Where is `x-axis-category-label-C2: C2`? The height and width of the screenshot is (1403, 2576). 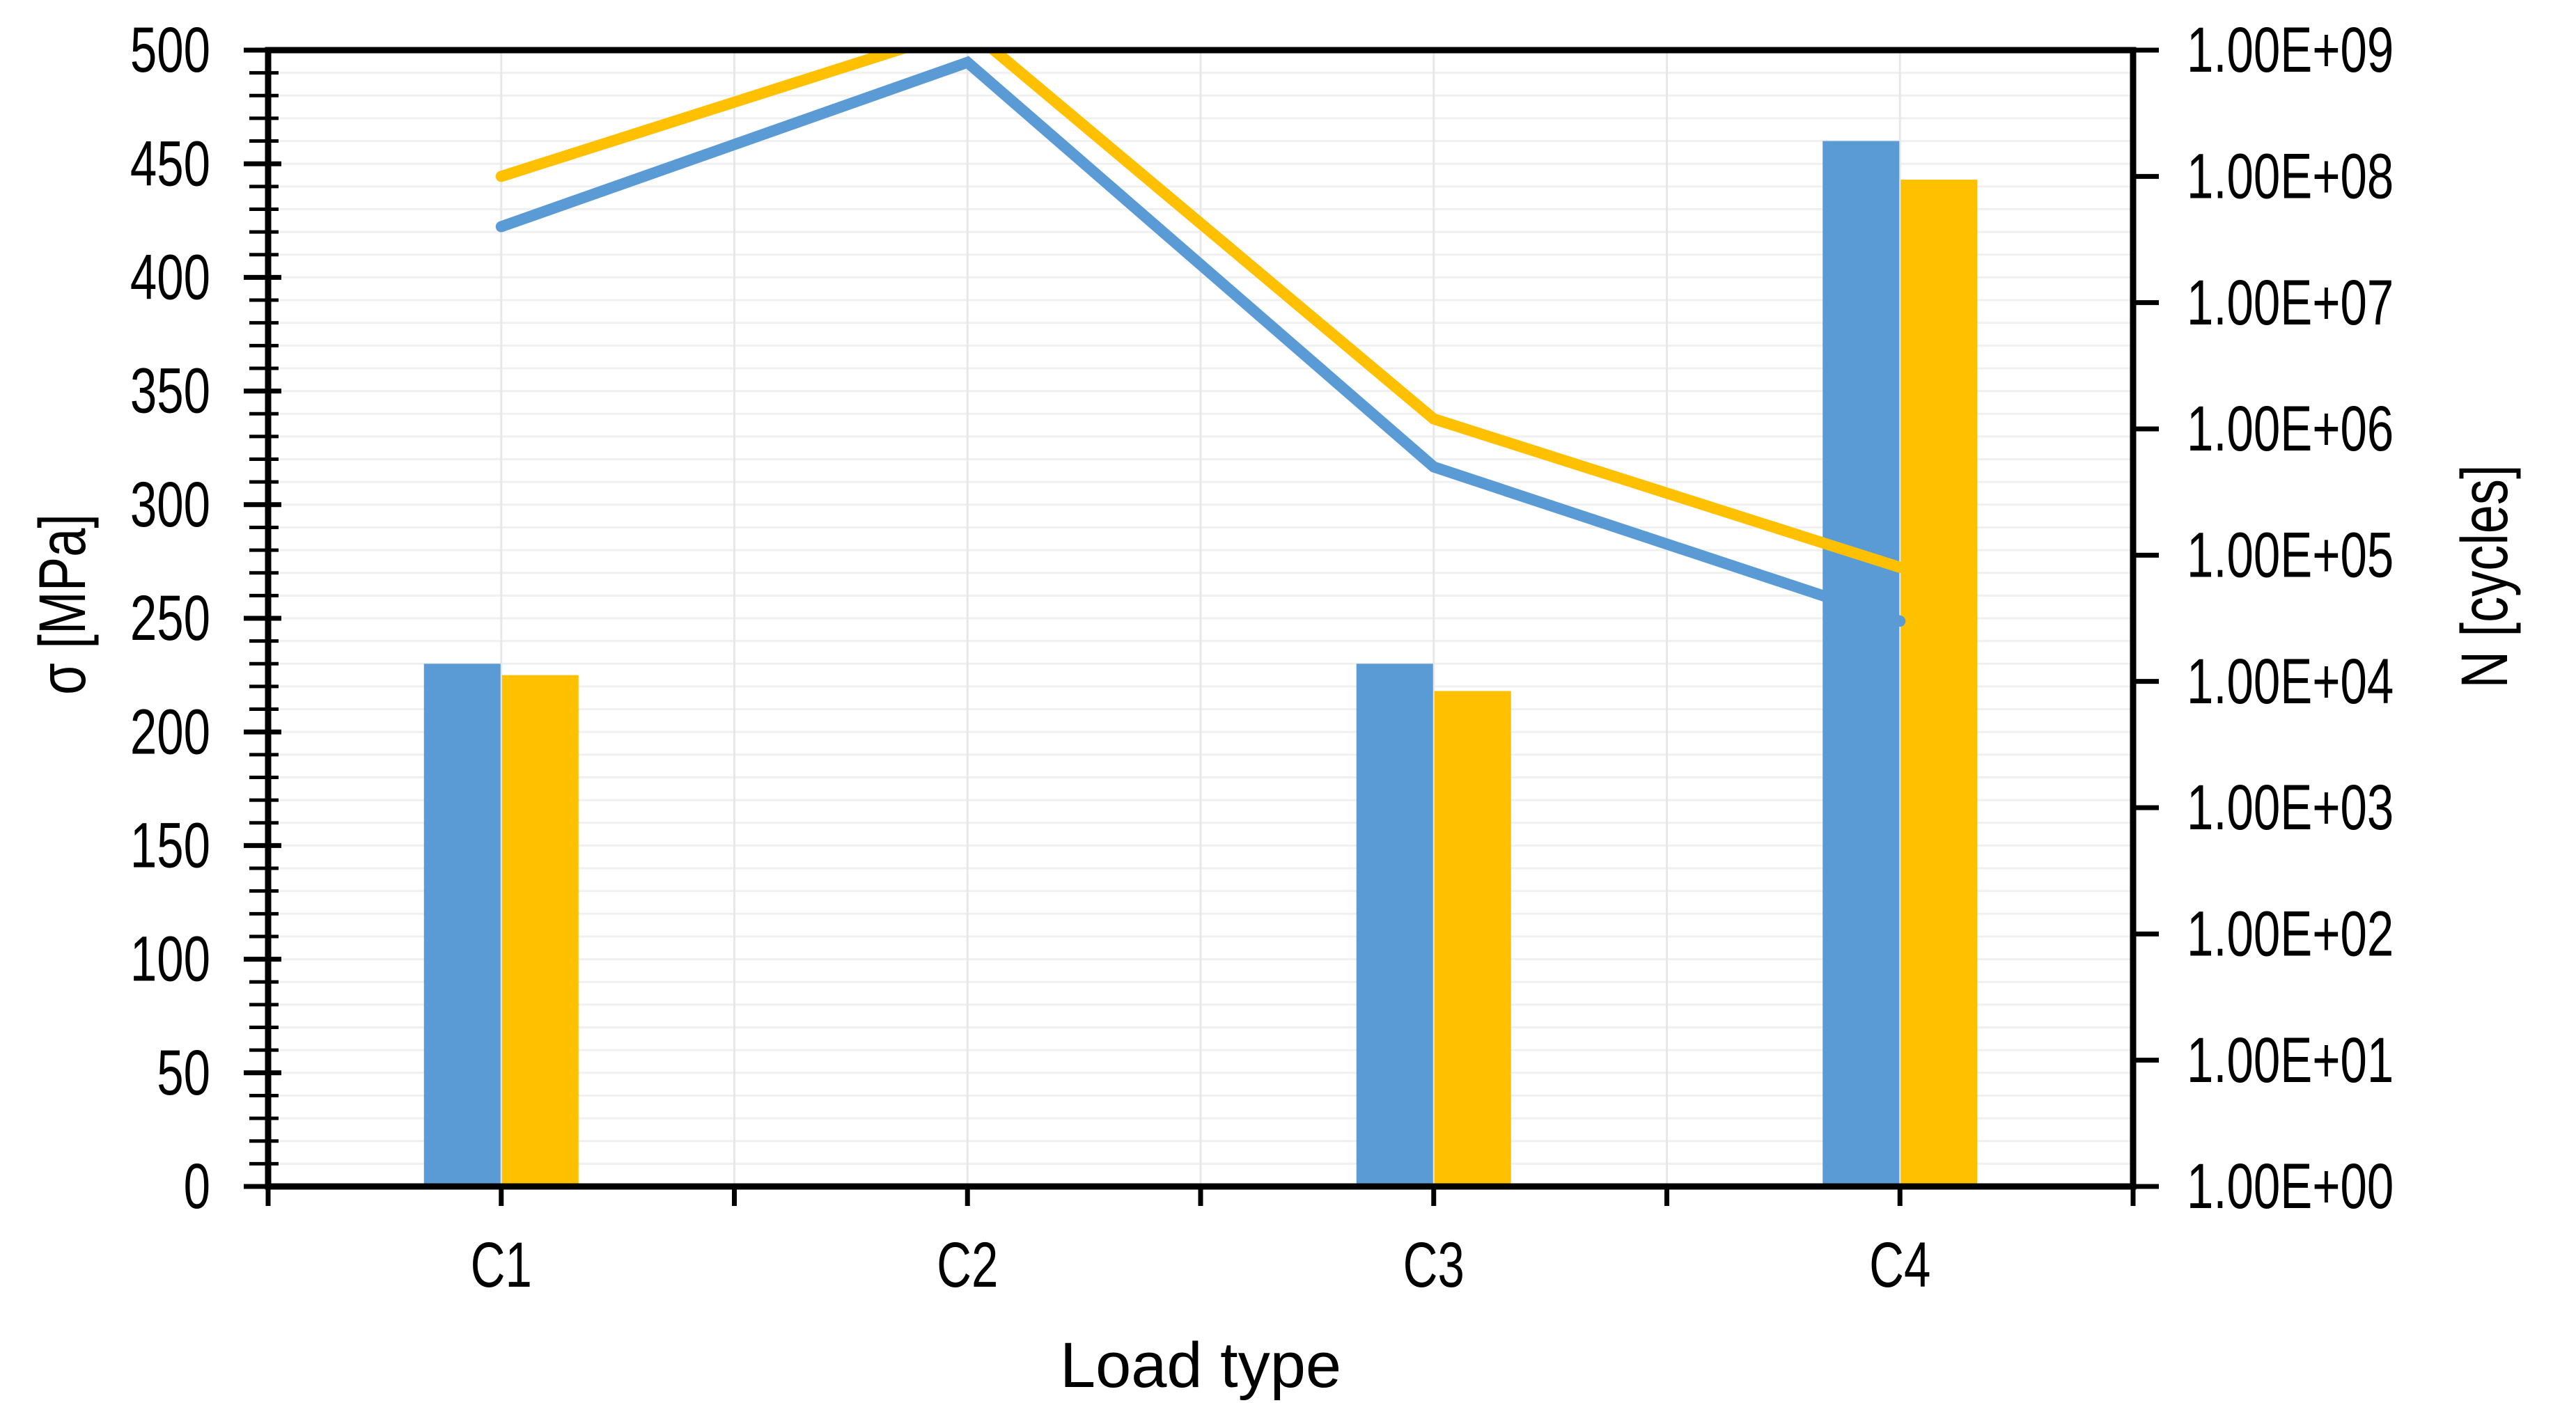 x-axis-category-label-C2: C2 is located at coordinates (968, 1265).